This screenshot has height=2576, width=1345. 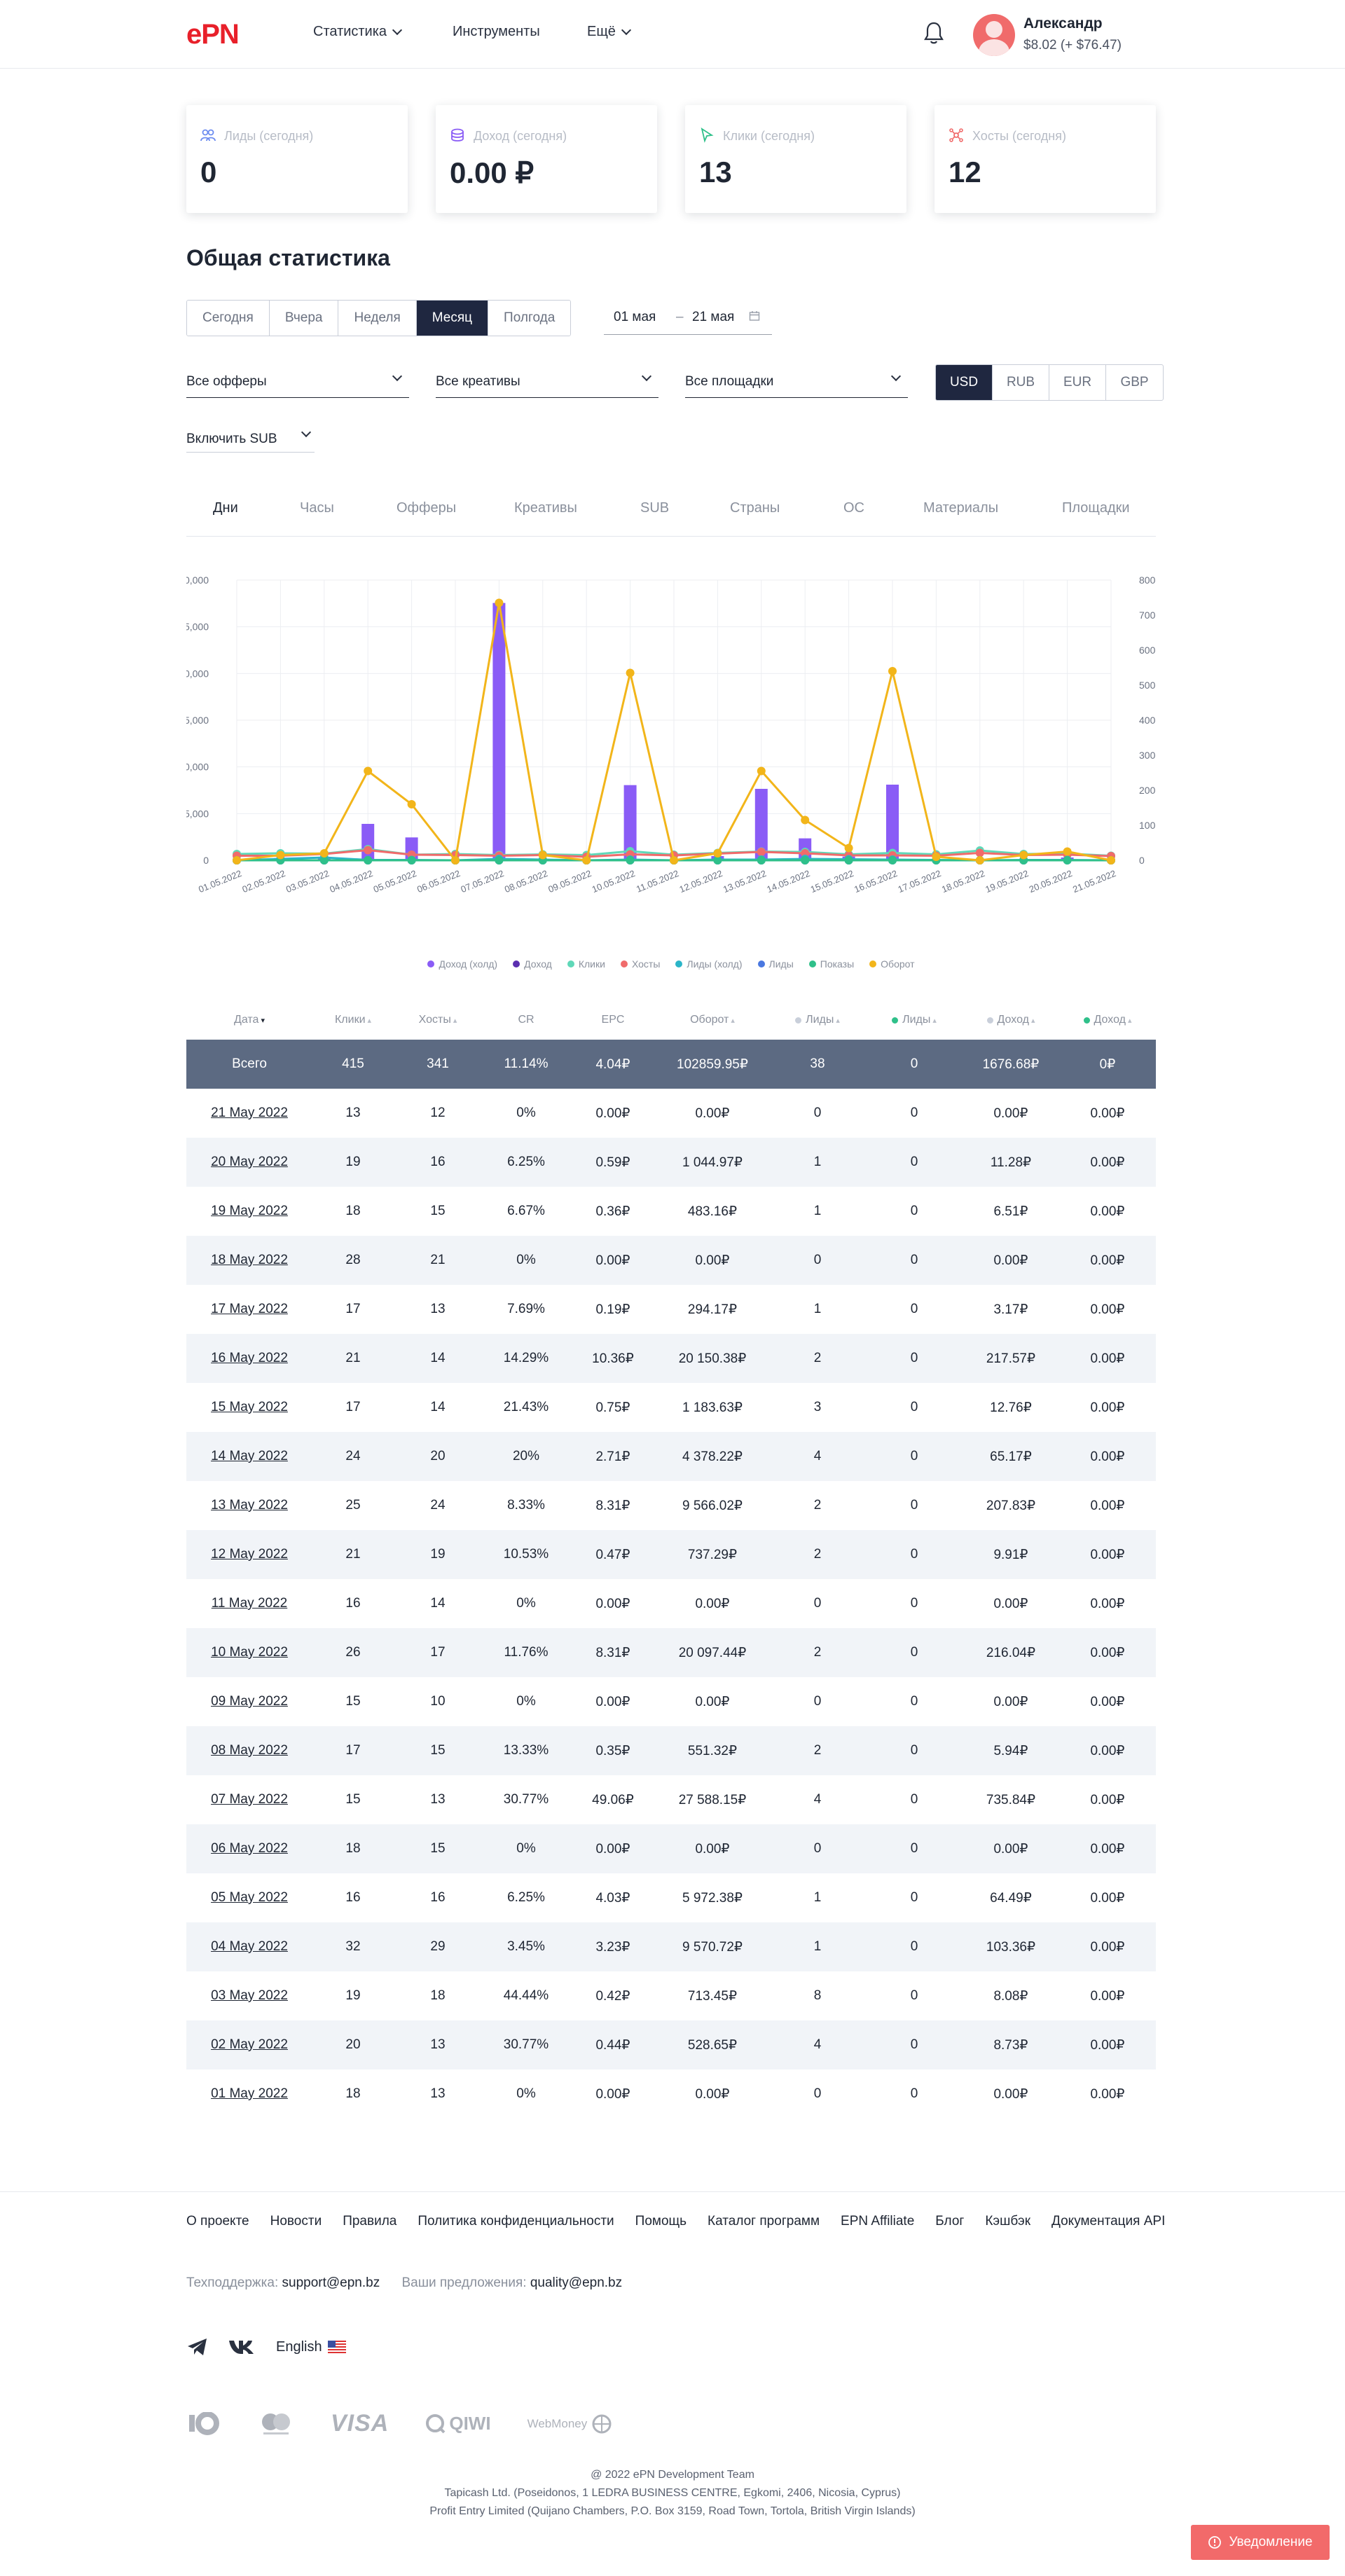 What do you see at coordinates (249, 1456) in the screenshot?
I see `date-link: 14 May 2022` at bounding box center [249, 1456].